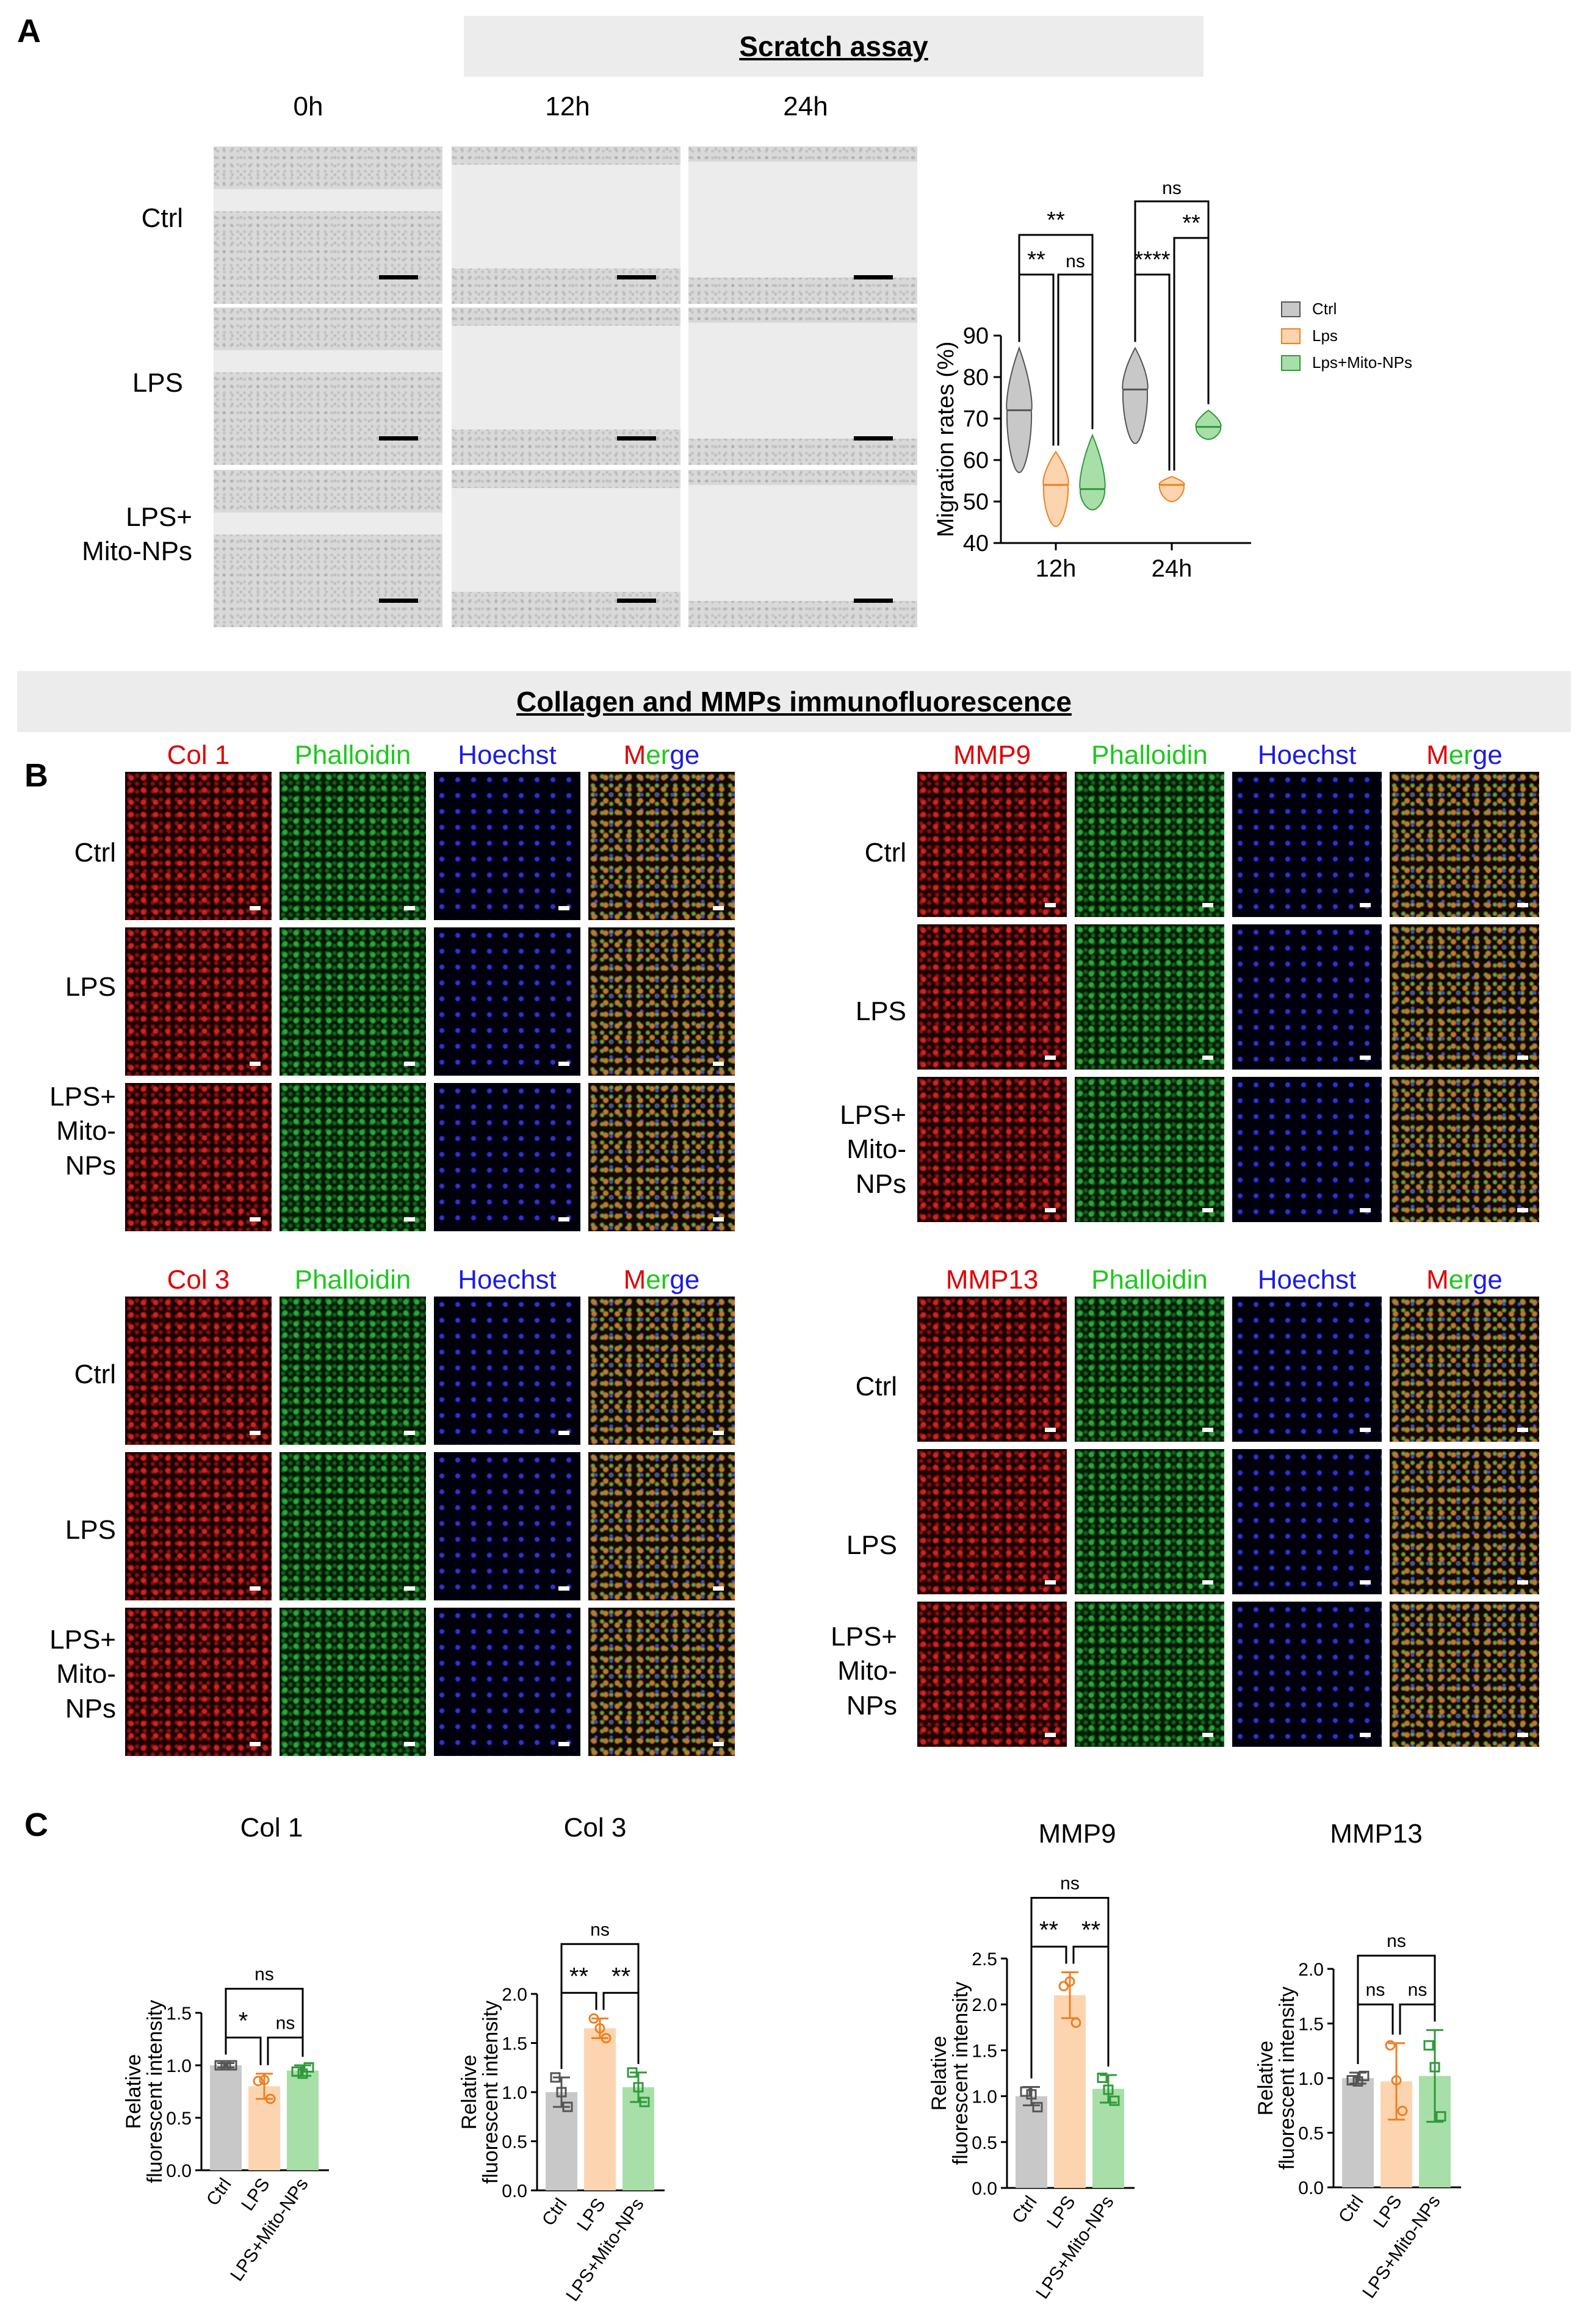 The width and height of the screenshot is (1588, 2324). What do you see at coordinates (1172, 190) in the screenshot?
I see `significance-label: ns` at bounding box center [1172, 190].